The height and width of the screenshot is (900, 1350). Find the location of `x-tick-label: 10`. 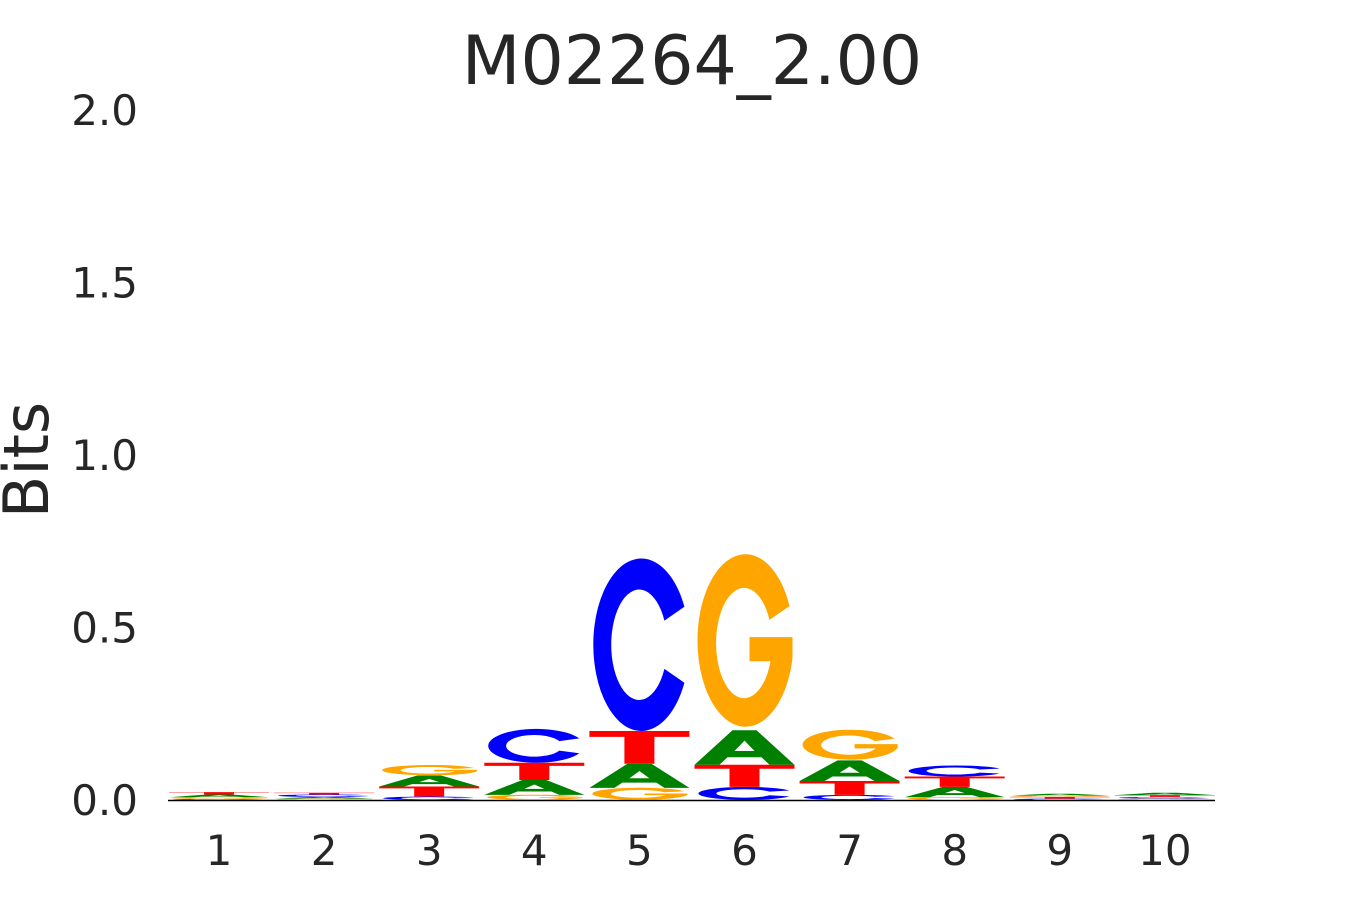

x-tick-label: 10 is located at coordinates (1164, 850).